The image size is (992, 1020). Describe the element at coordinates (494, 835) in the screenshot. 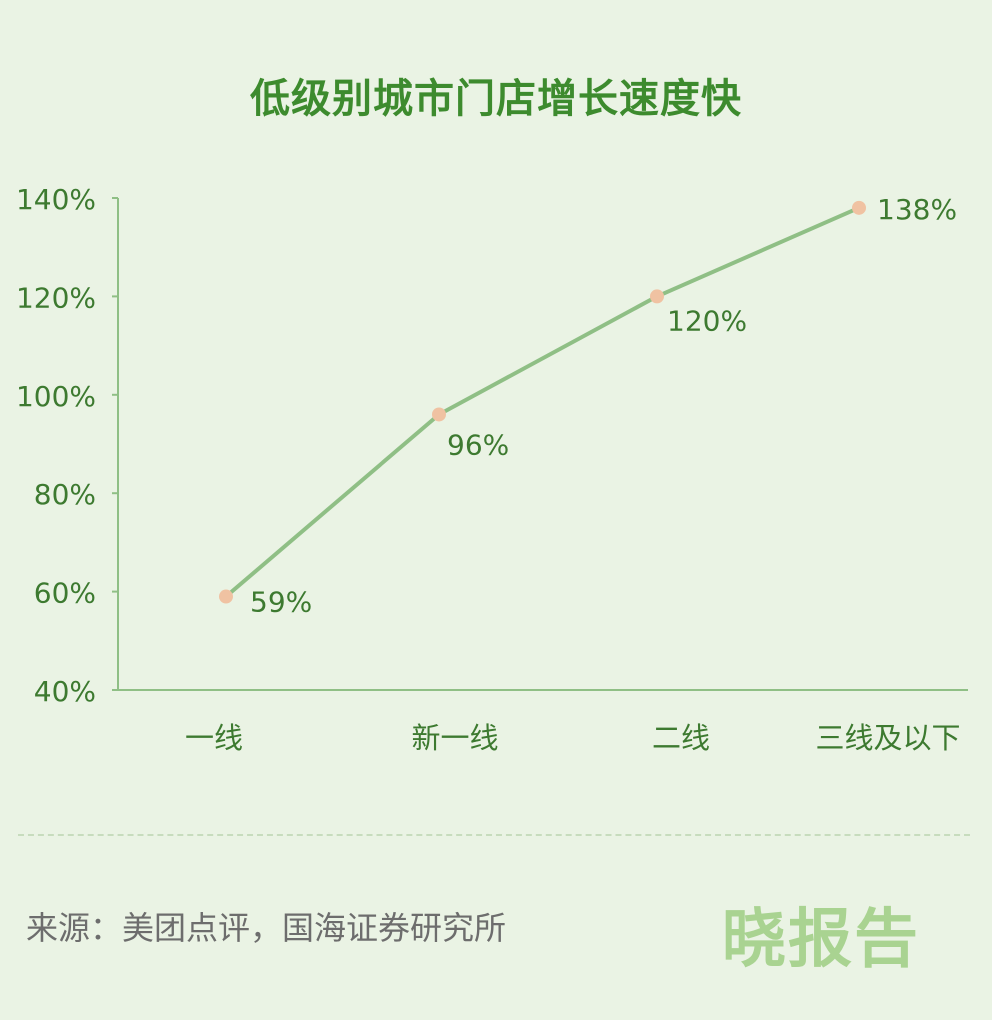

I see `divider` at that location.